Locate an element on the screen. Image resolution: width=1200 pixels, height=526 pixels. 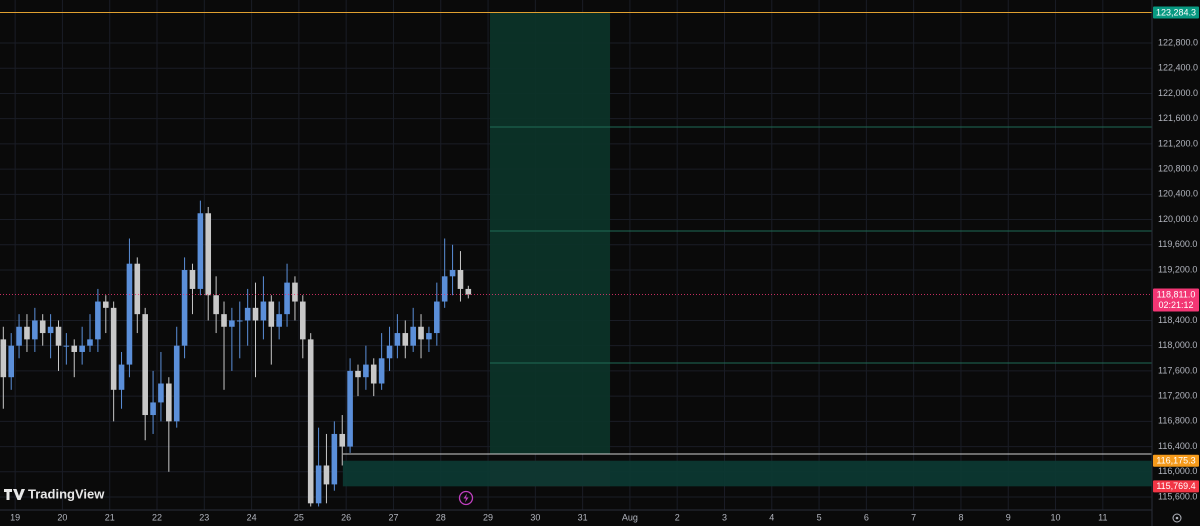
last-price-label: 118,811.0 is located at coordinates (1176, 294).